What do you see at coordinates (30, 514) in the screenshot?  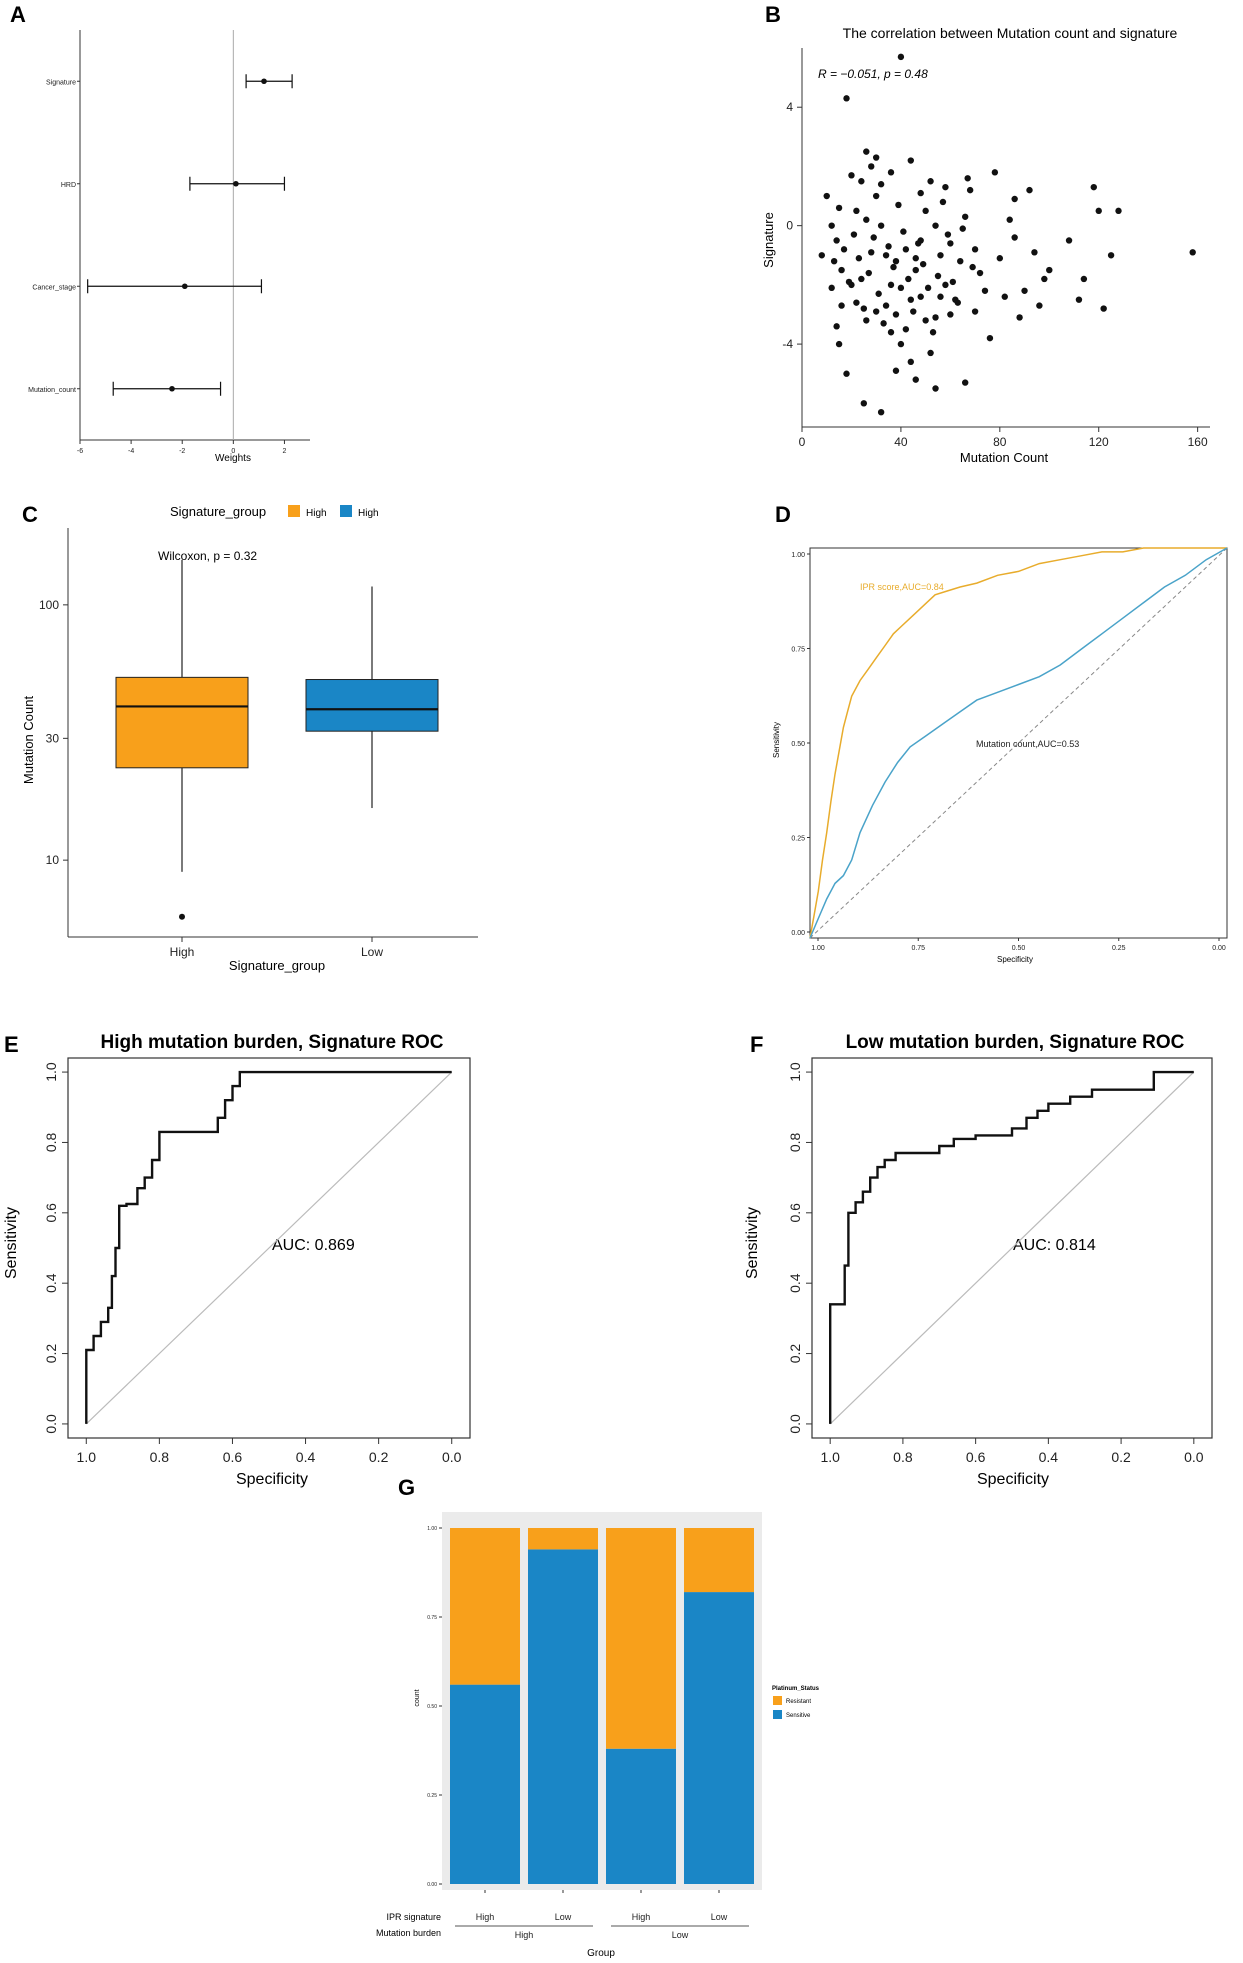 I see `panel-label-c: C` at bounding box center [30, 514].